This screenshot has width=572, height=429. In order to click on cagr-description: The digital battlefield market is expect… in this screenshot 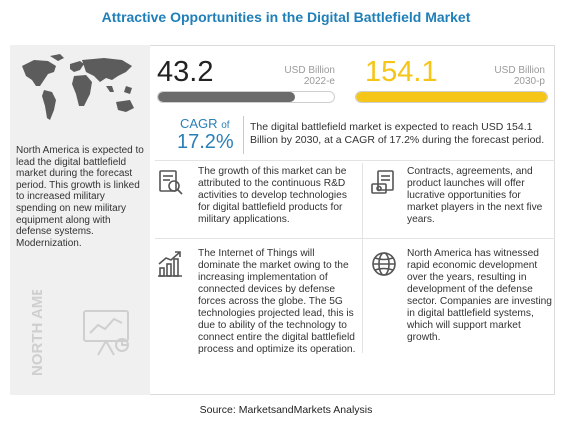, I will do `click(397, 133)`.